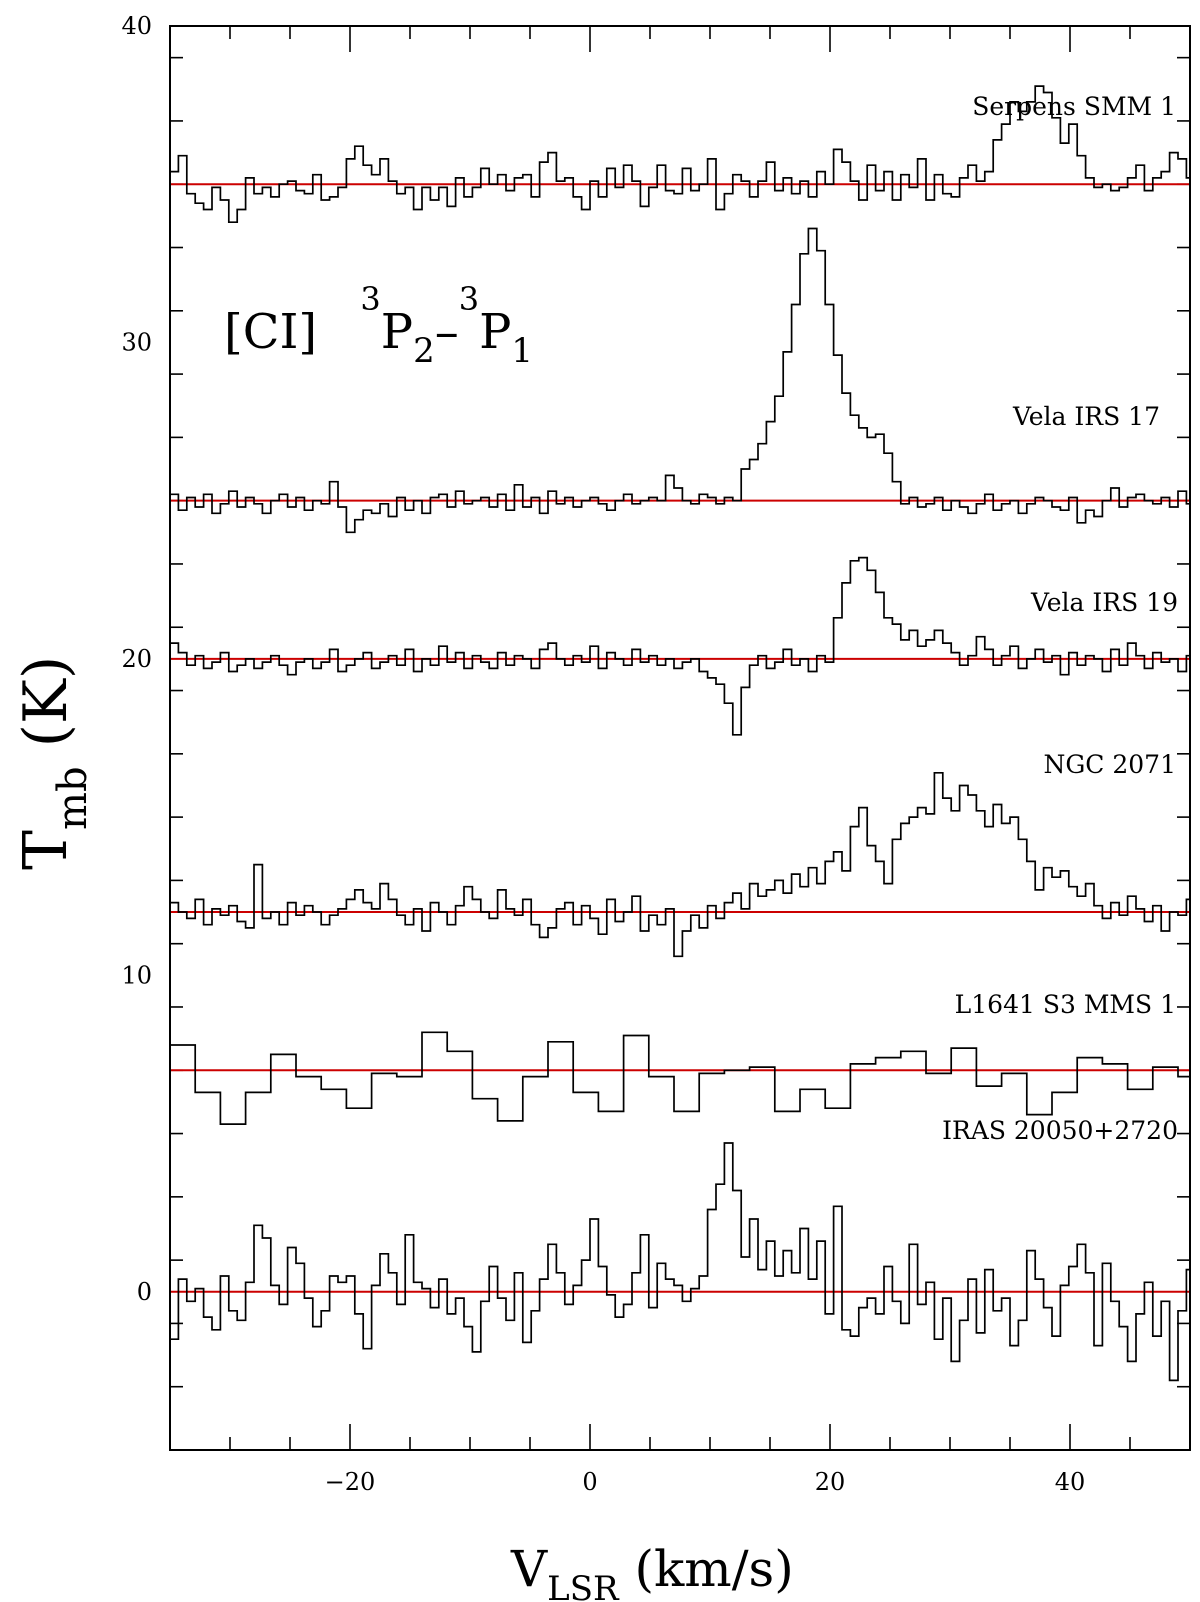  Describe the element at coordinates (136, 659) in the screenshot. I see `y-tick-label: 20` at that location.